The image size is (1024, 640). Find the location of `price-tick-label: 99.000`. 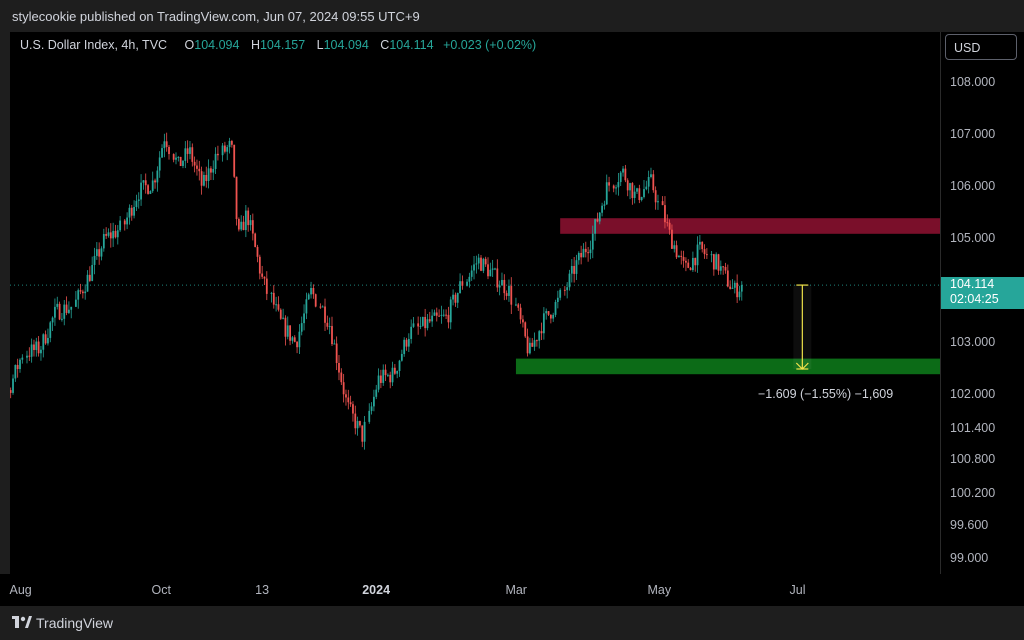

price-tick-label: 99.000 is located at coordinates (969, 558).